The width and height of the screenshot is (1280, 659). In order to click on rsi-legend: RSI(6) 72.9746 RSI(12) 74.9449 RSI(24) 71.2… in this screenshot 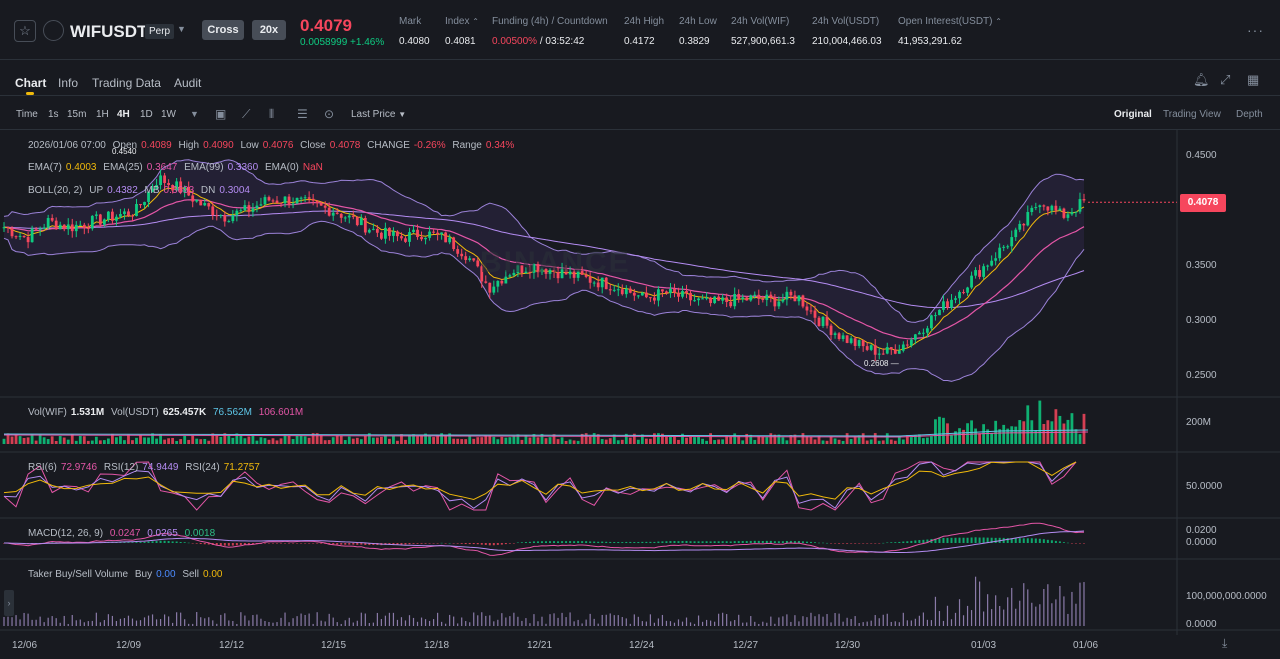, I will do `click(146, 467)`.